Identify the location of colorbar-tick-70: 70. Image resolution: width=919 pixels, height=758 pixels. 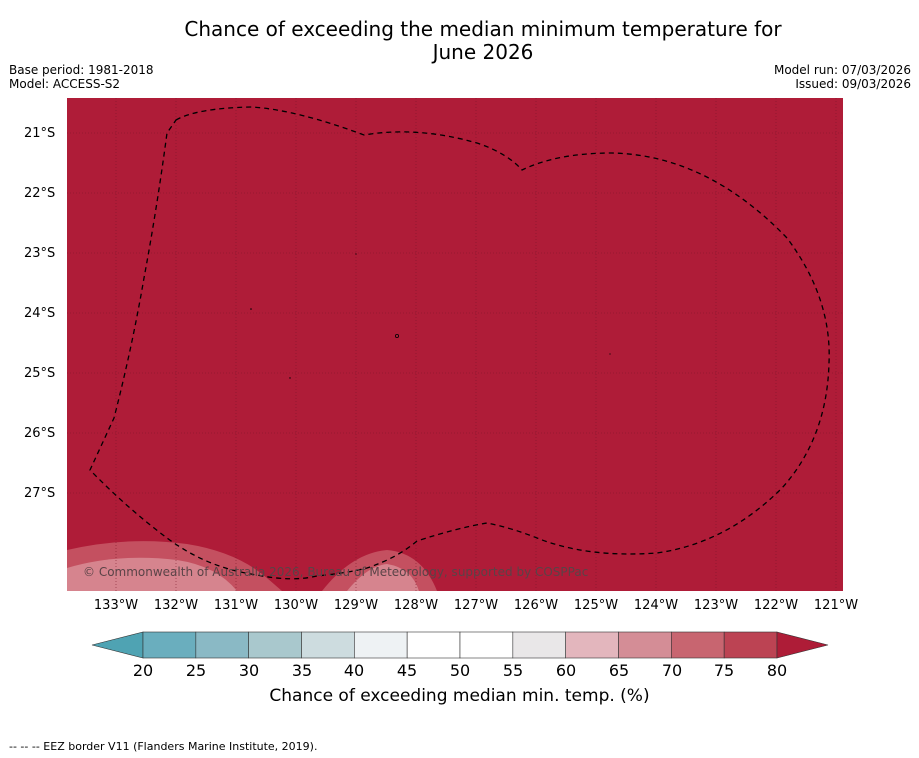
(672, 670).